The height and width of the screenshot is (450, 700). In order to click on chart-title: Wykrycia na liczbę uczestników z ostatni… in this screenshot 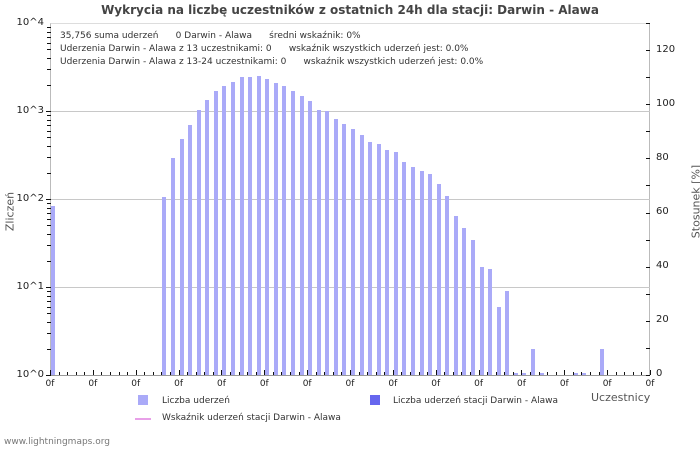, I will do `click(350, 10)`.